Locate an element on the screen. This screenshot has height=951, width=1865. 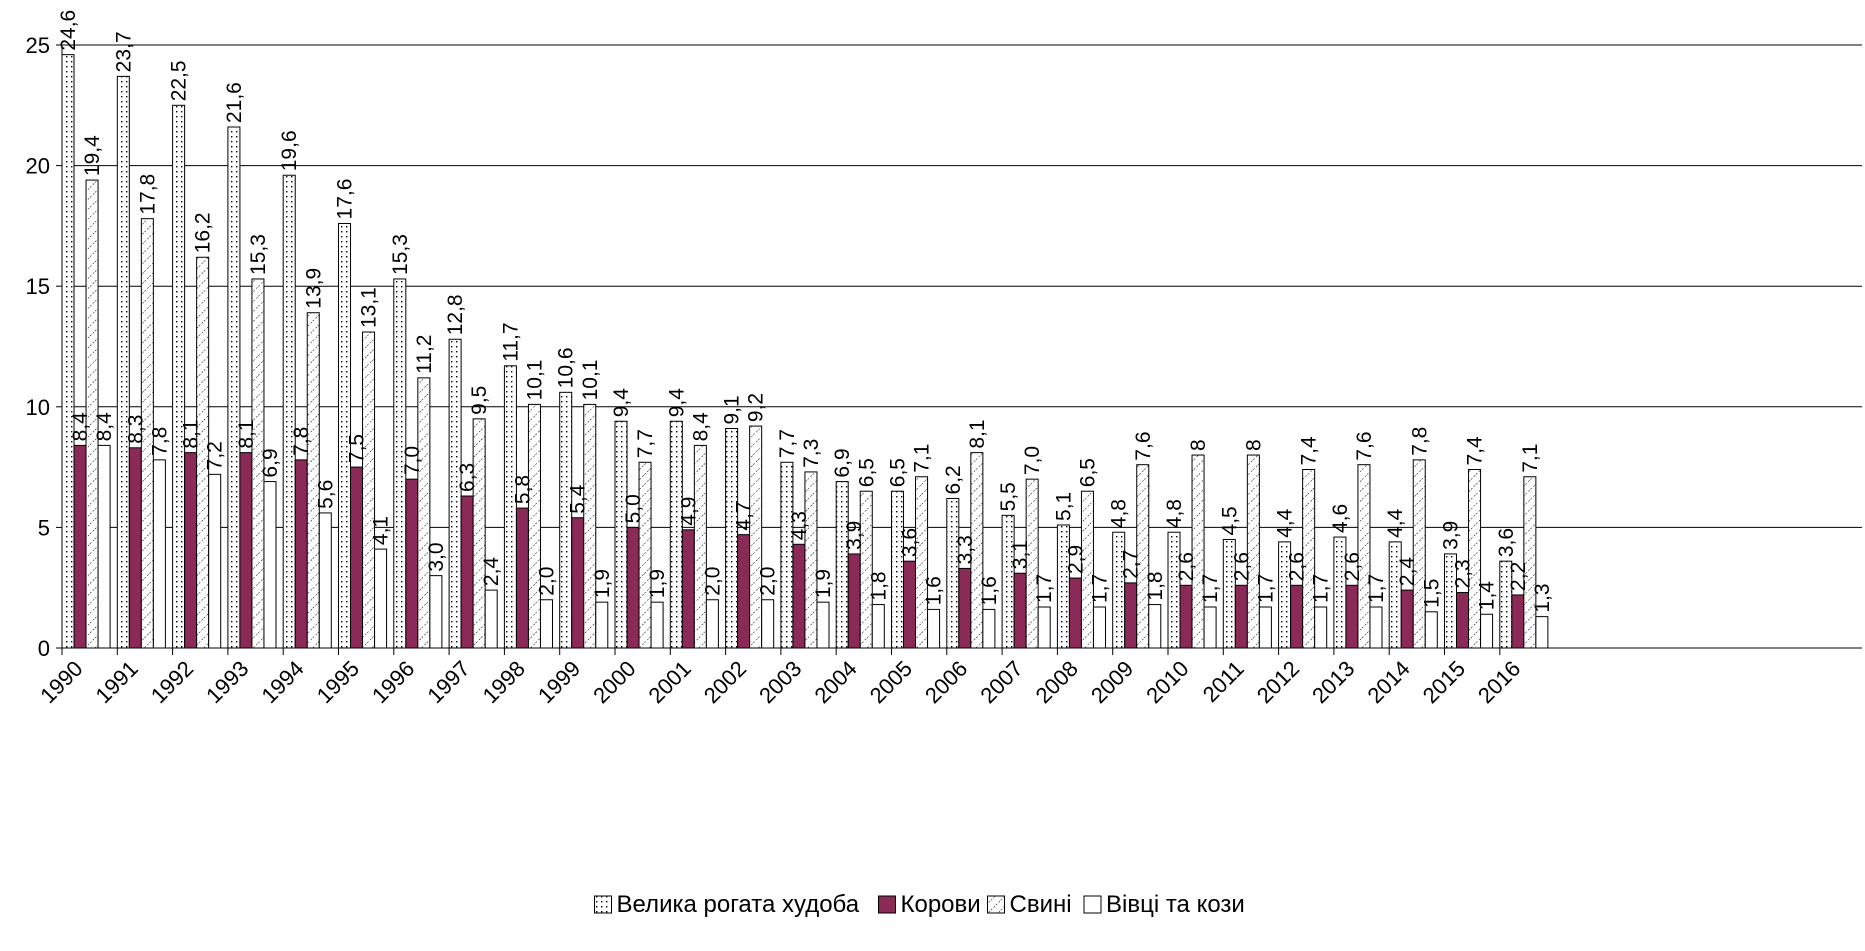
y-tick-label: 5 is located at coordinates (44, 527).